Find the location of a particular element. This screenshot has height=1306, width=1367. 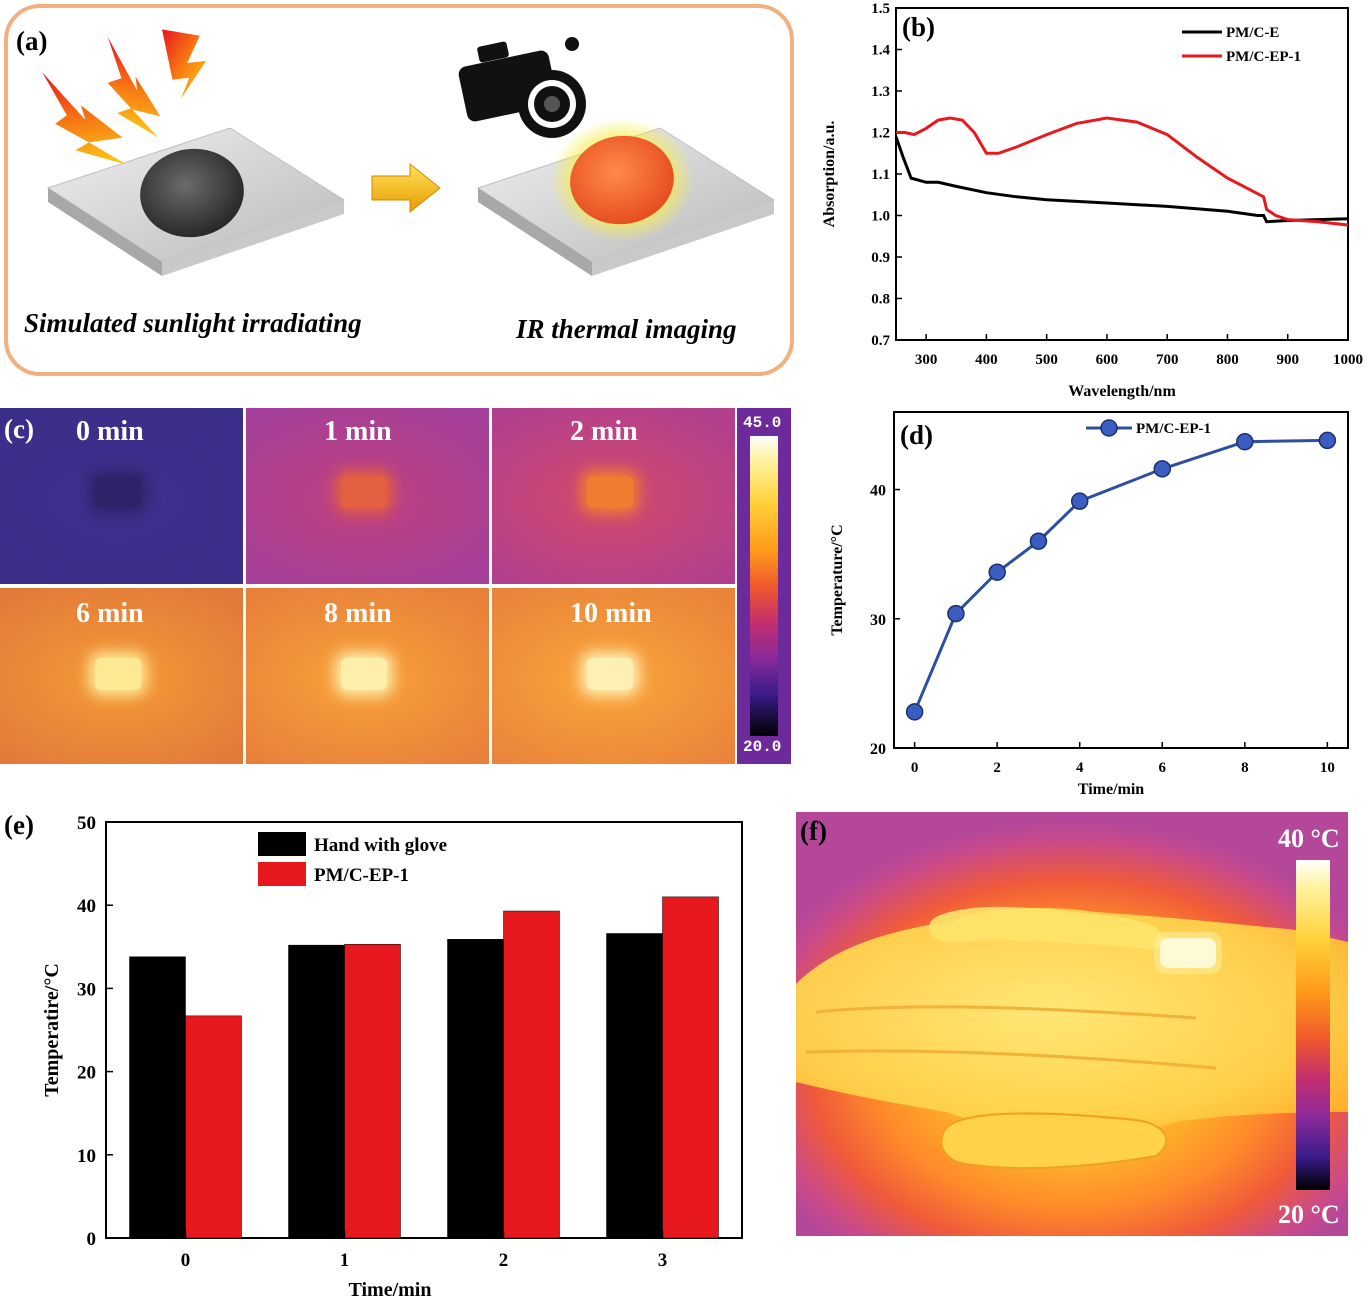

plate-left is located at coordinates (196, 201).